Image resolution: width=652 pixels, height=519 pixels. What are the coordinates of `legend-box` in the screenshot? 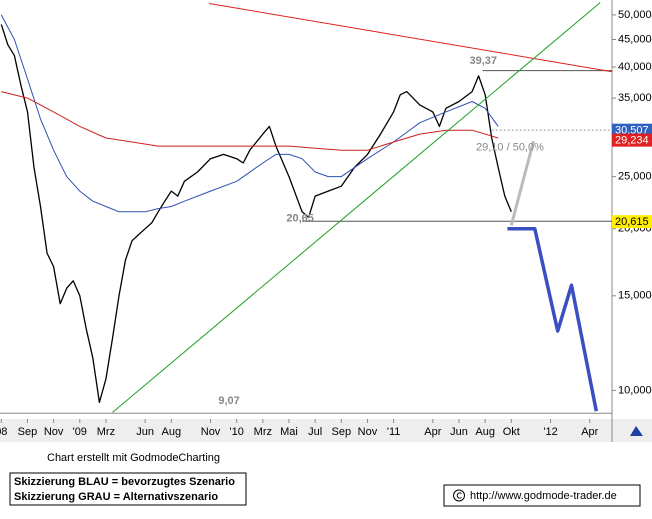 It's located at (128, 489).